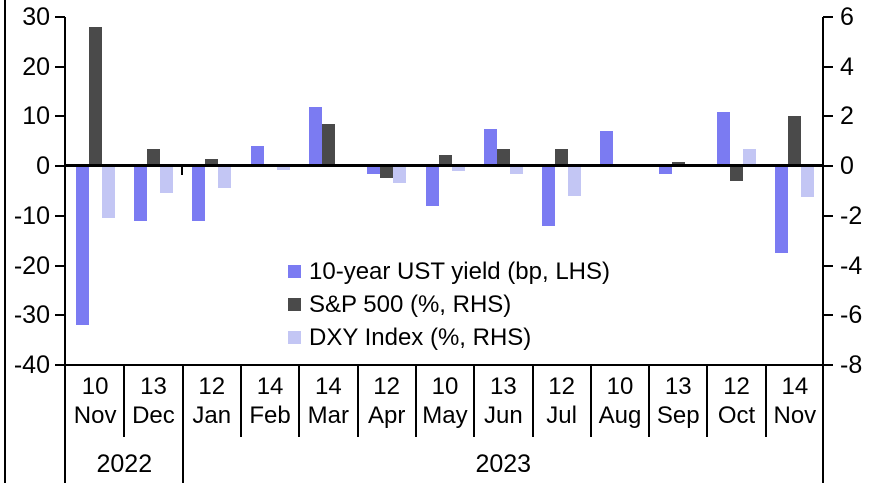 The image size is (877, 483). I want to click on category-label-feb: 14 Feb, so click(270, 401).